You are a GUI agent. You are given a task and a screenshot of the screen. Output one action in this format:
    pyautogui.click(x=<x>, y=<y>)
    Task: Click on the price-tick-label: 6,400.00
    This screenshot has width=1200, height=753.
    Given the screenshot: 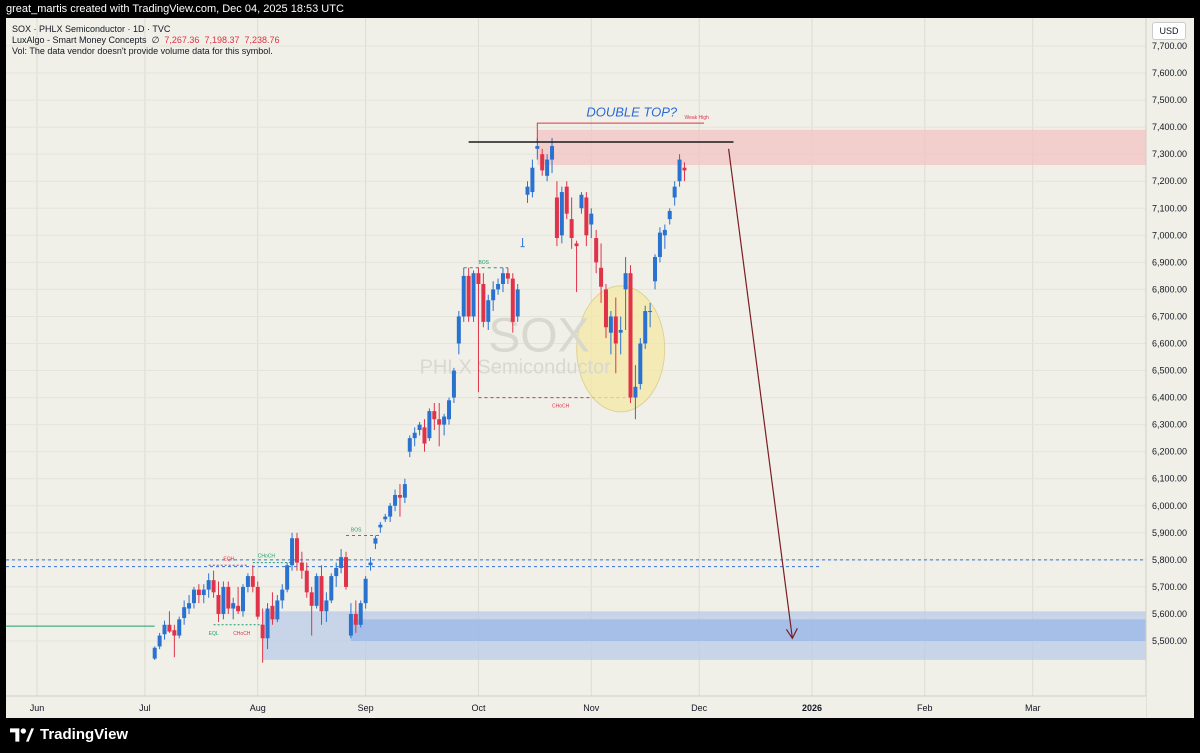 What is the action you would take?
    pyautogui.click(x=1169, y=398)
    